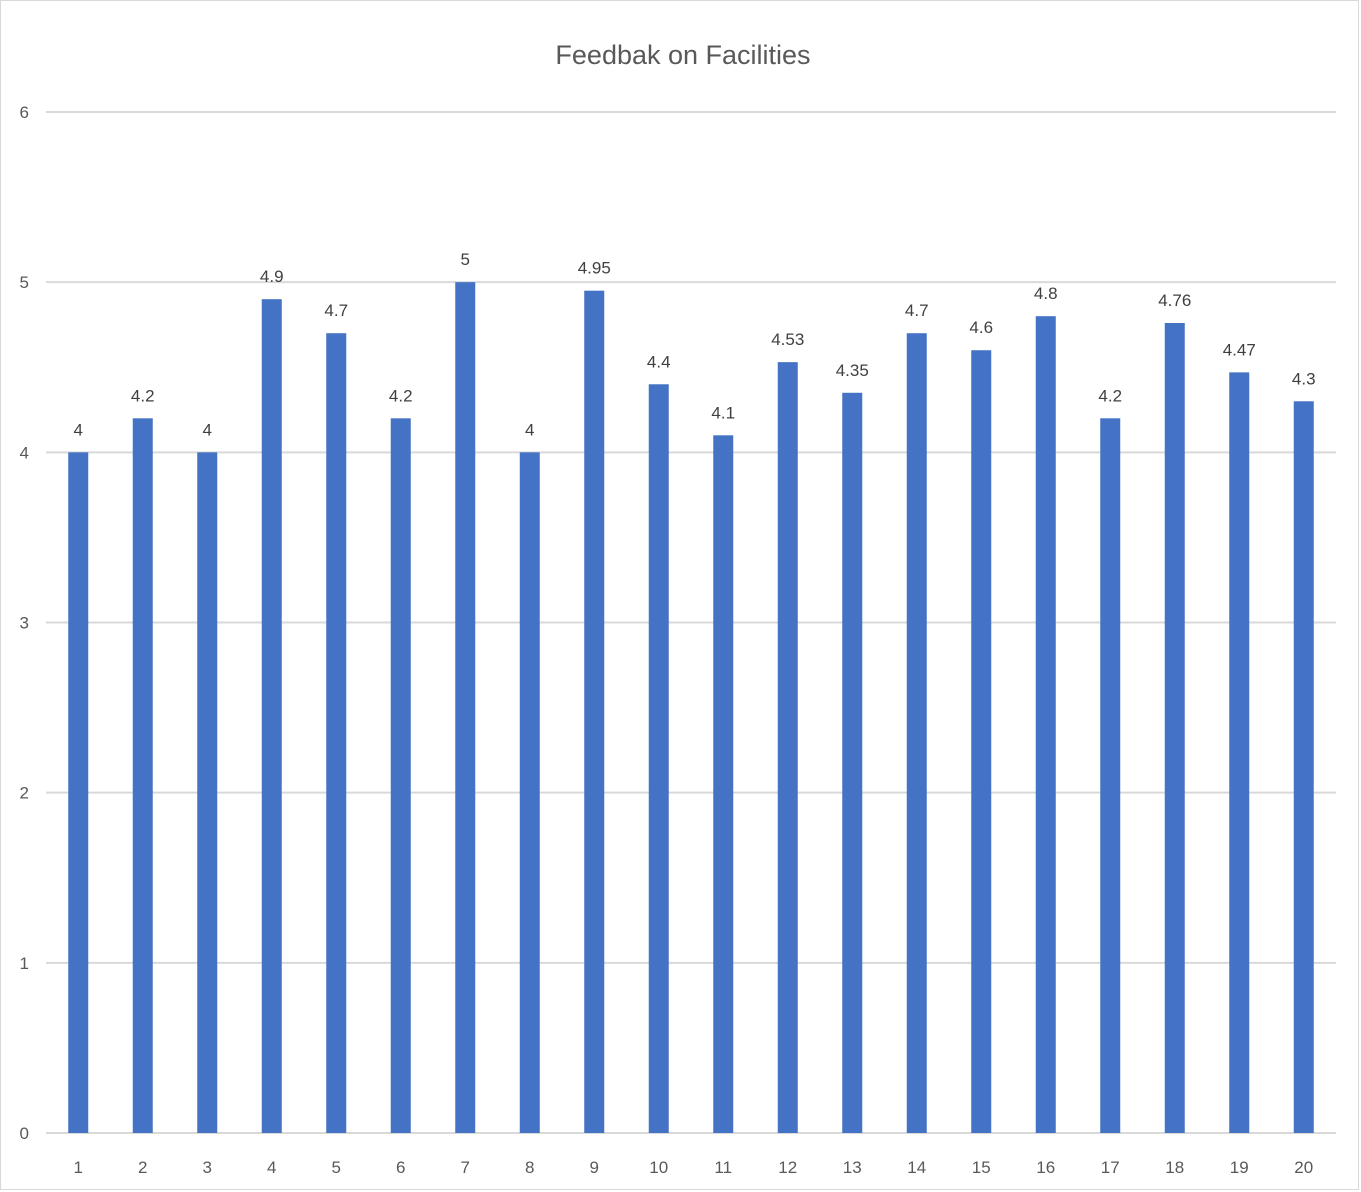  Describe the element at coordinates (723, 1167) in the screenshot. I see `x-tick-label: 11` at that location.